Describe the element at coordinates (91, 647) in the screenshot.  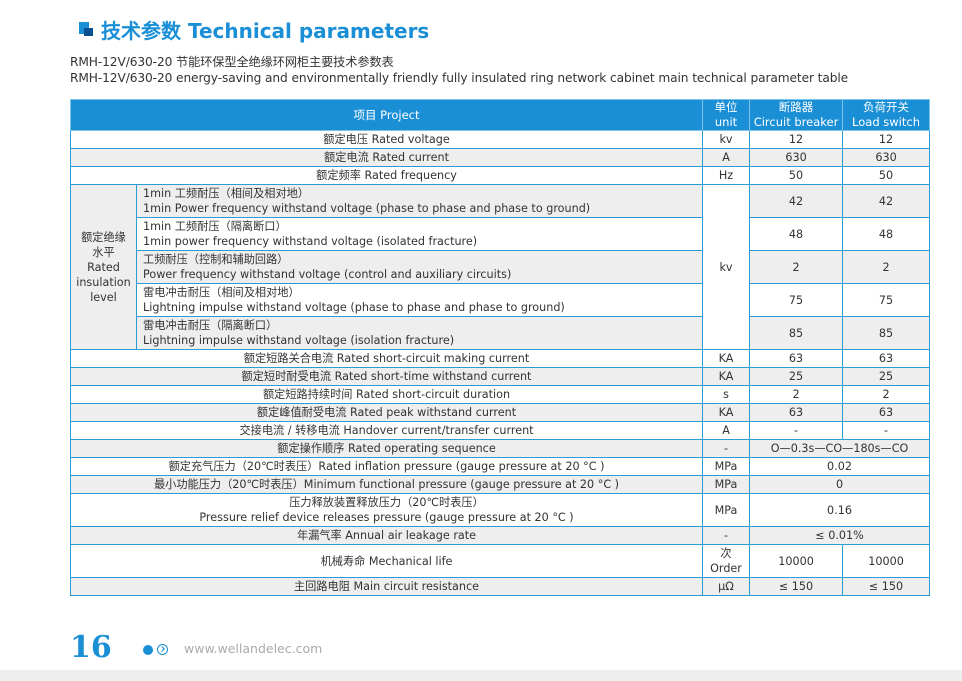
I see `page-number: 16` at that location.